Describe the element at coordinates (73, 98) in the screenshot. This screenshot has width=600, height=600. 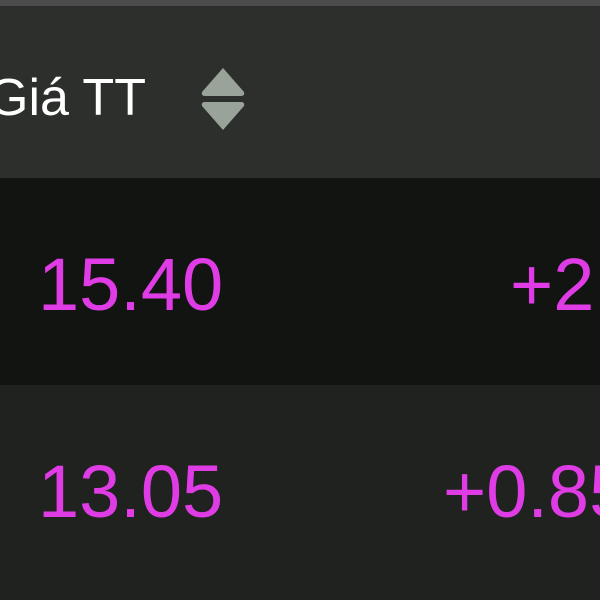
I see `column-header-price: Giá TT` at that location.